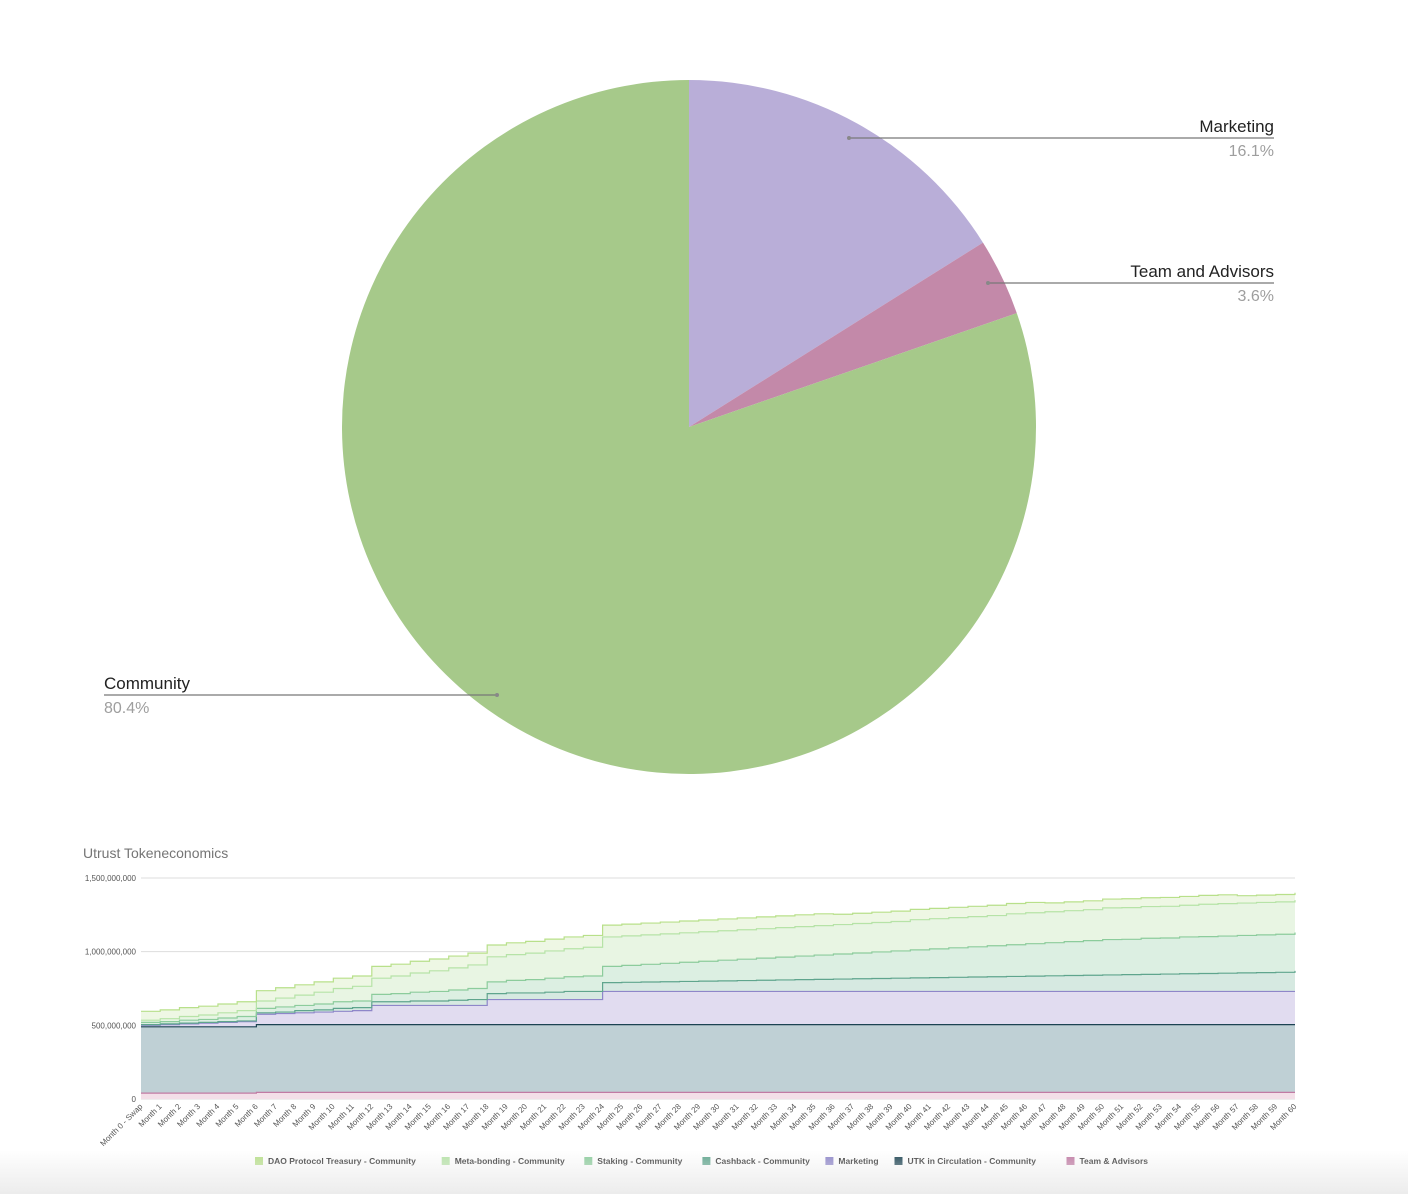 The image size is (1408, 1194). I want to click on area-cashback-community, so click(718, 998).